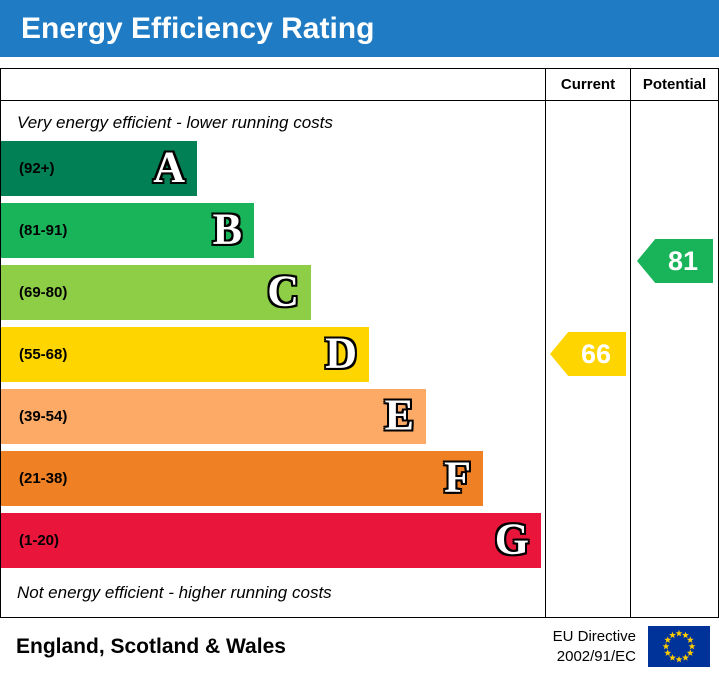 This screenshot has height=675, width=719. I want to click on current-column: 66, so click(587, 359).